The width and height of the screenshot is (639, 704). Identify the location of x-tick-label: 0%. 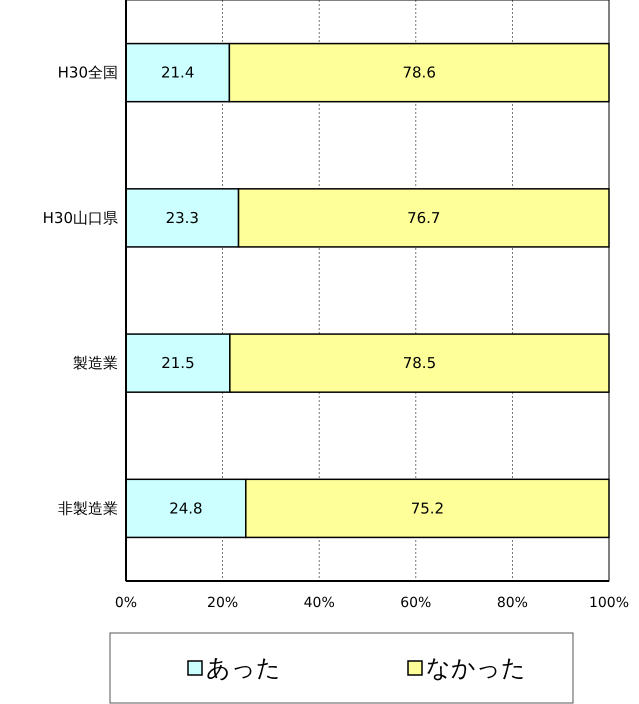
(126, 603).